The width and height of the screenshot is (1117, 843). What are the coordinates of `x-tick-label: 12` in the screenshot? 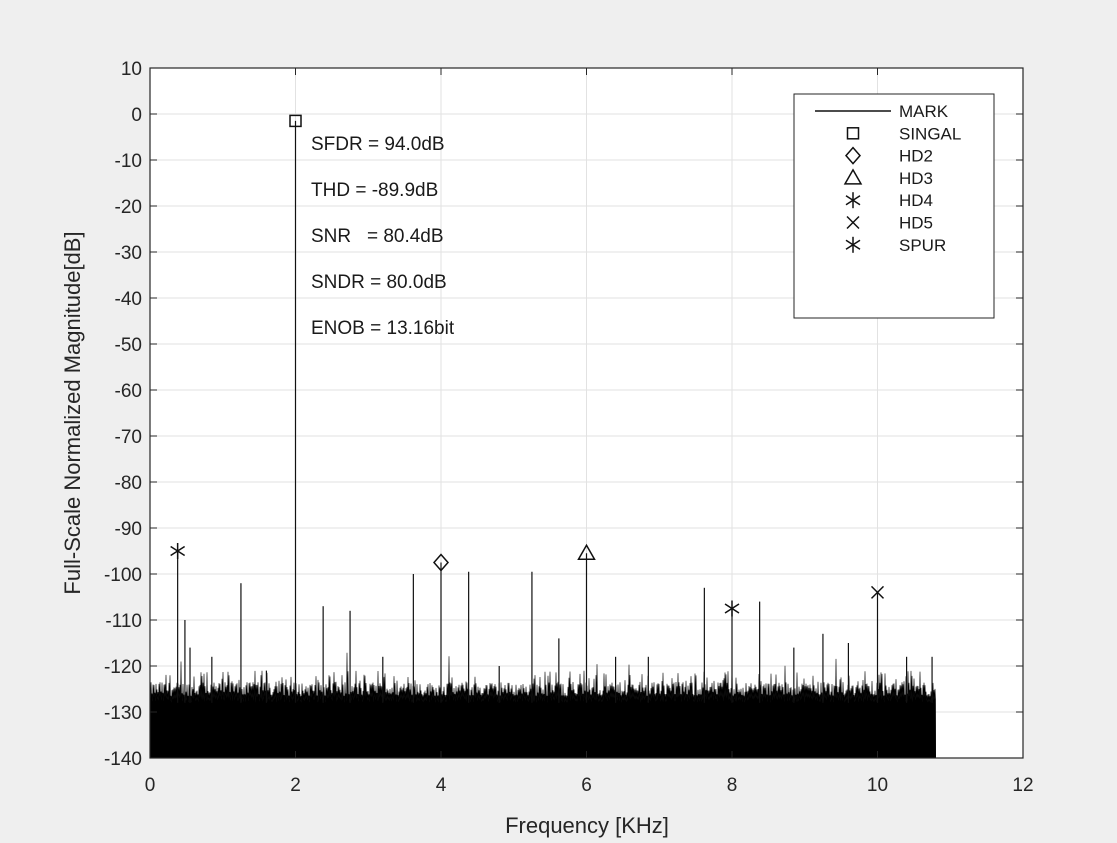 It's located at (1022, 785).